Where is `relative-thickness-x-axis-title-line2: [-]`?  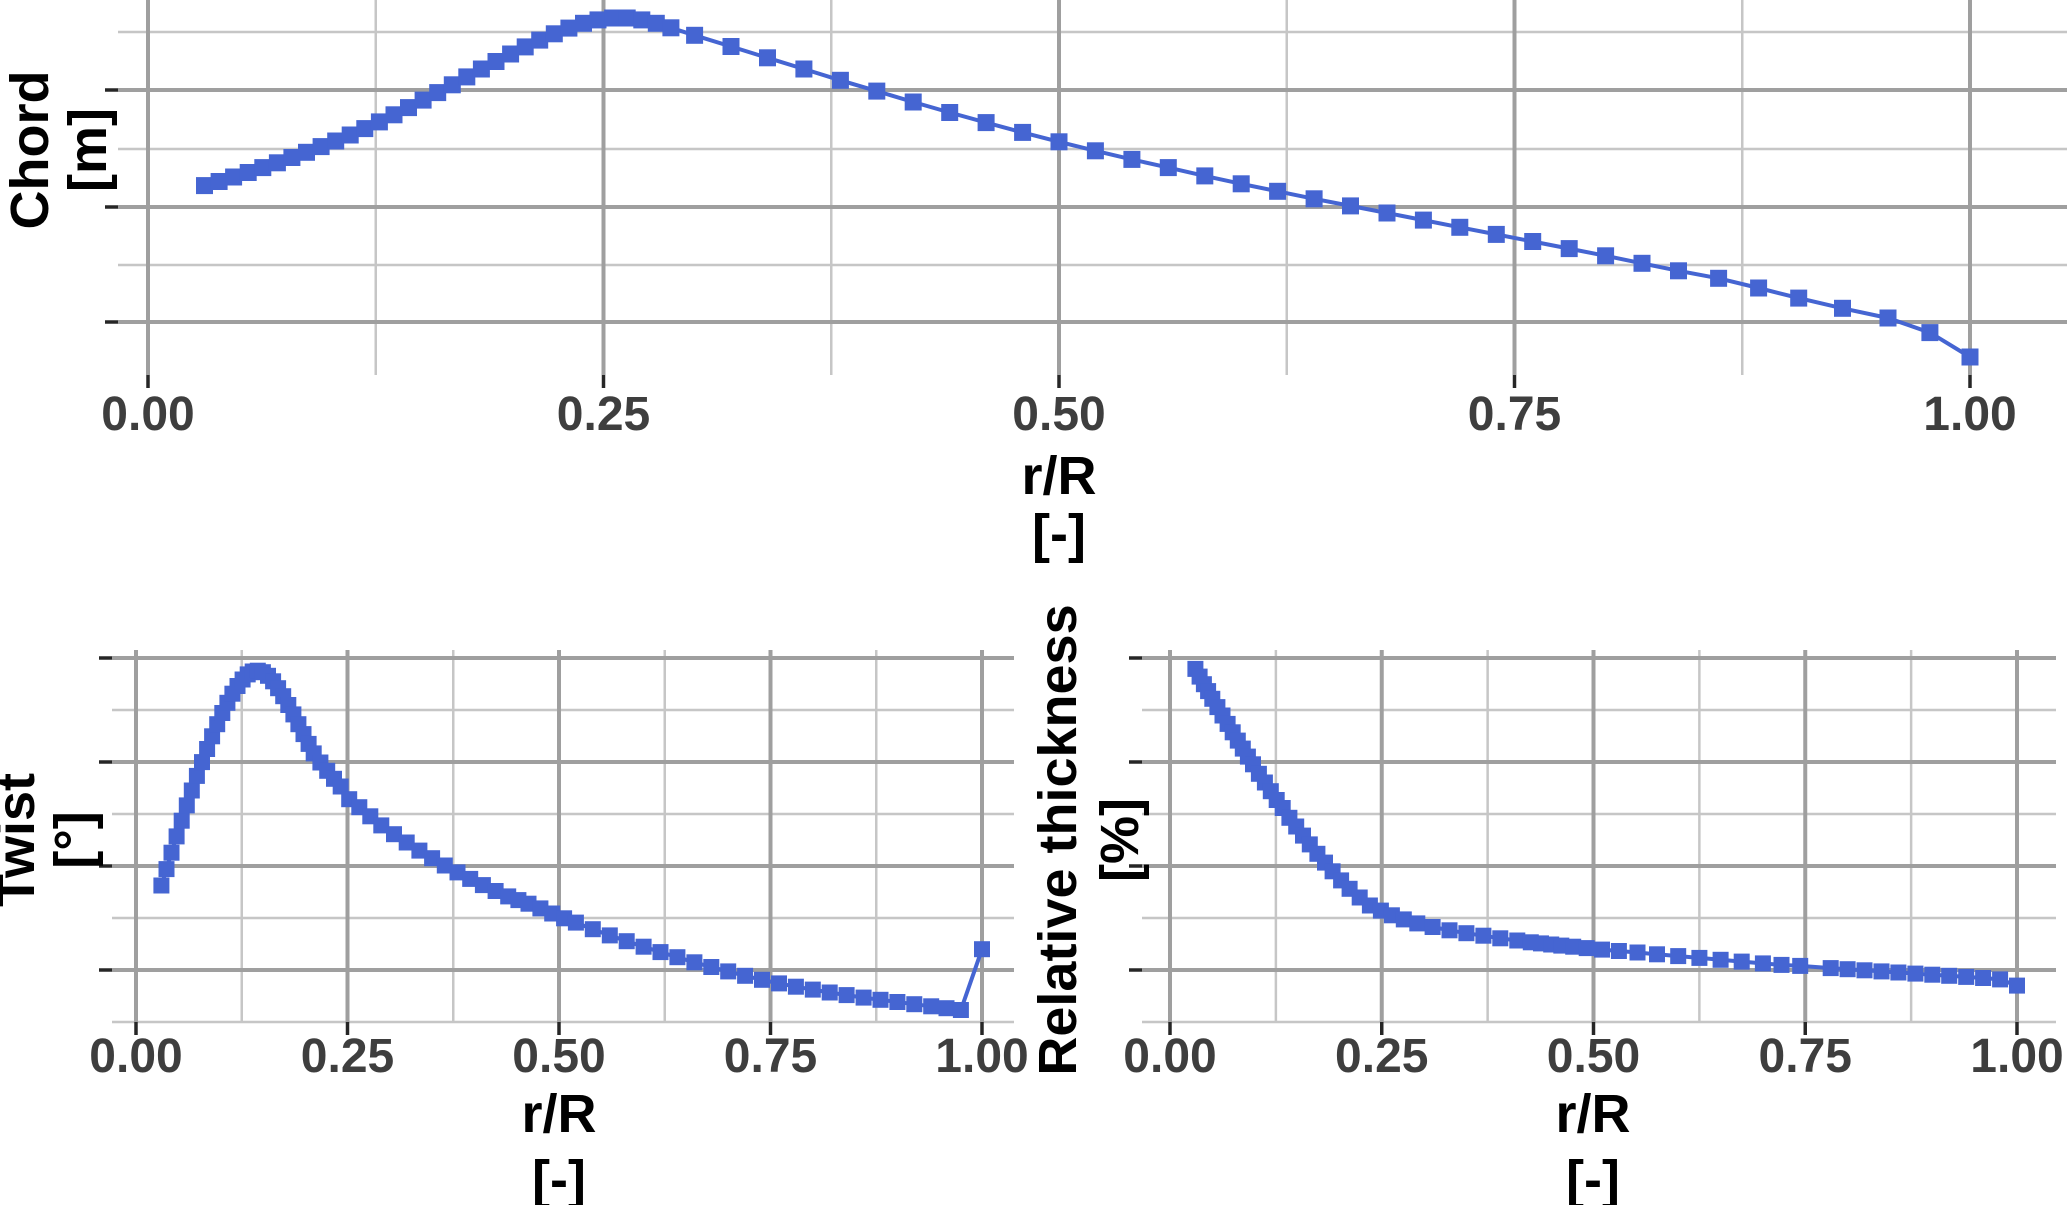
relative-thickness-x-axis-title-line2: [-] is located at coordinates (1593, 1177).